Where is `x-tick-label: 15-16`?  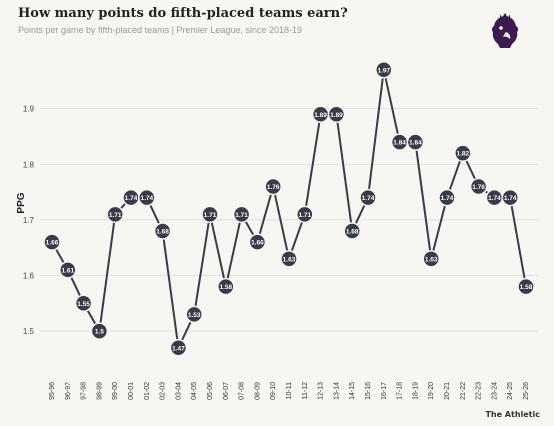
x-tick-label: 15-16 is located at coordinates (368, 391).